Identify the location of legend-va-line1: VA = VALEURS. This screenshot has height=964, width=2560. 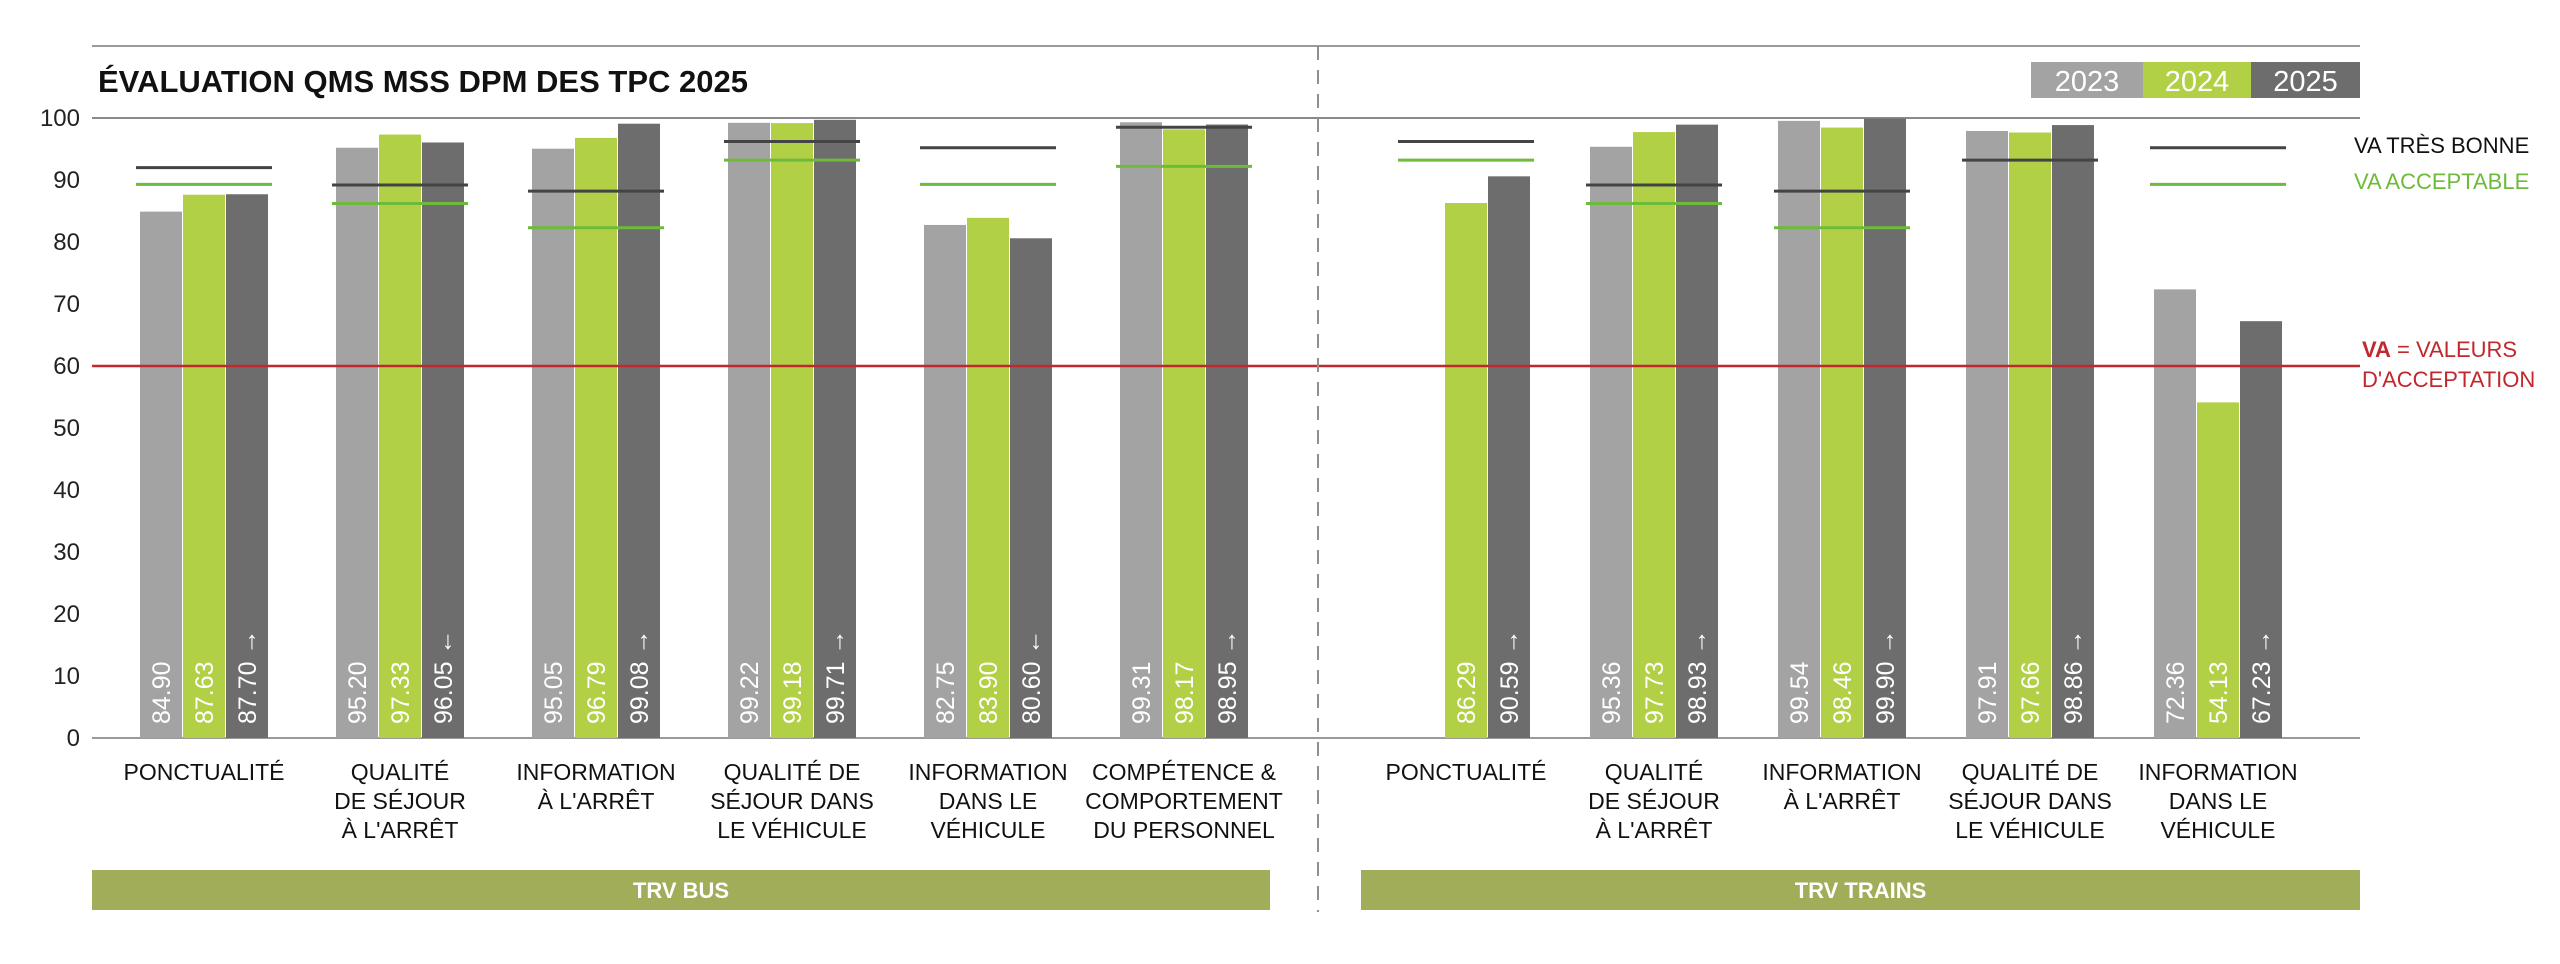
(2439, 349).